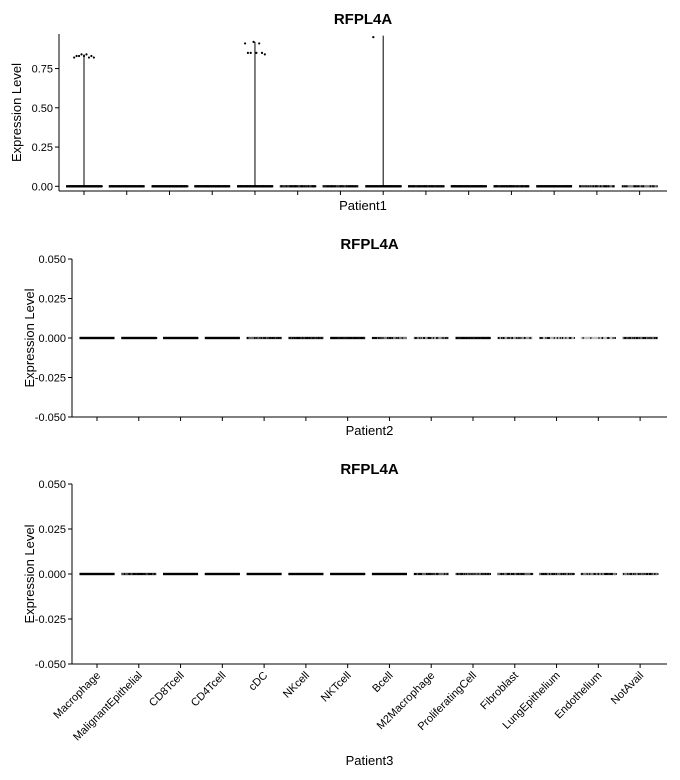 The image size is (680, 780). Describe the element at coordinates (298, 190) in the screenshot. I see `category-NKcell` at that location.